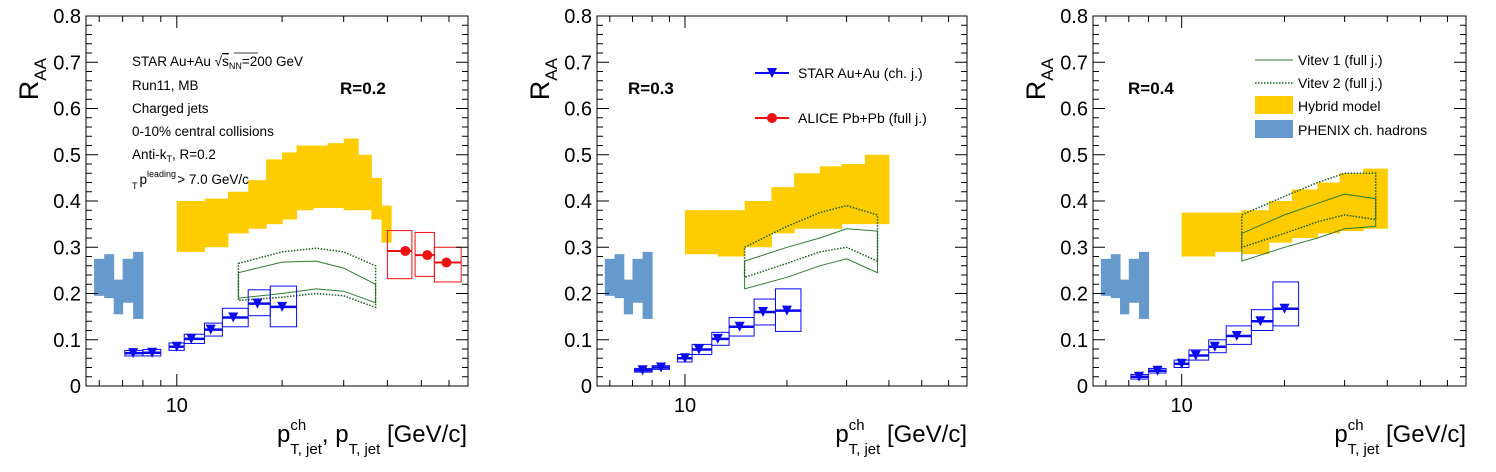  Describe the element at coordinates (203, 131) in the screenshot. I see `info-line-4: 0-10% central collisions` at that location.